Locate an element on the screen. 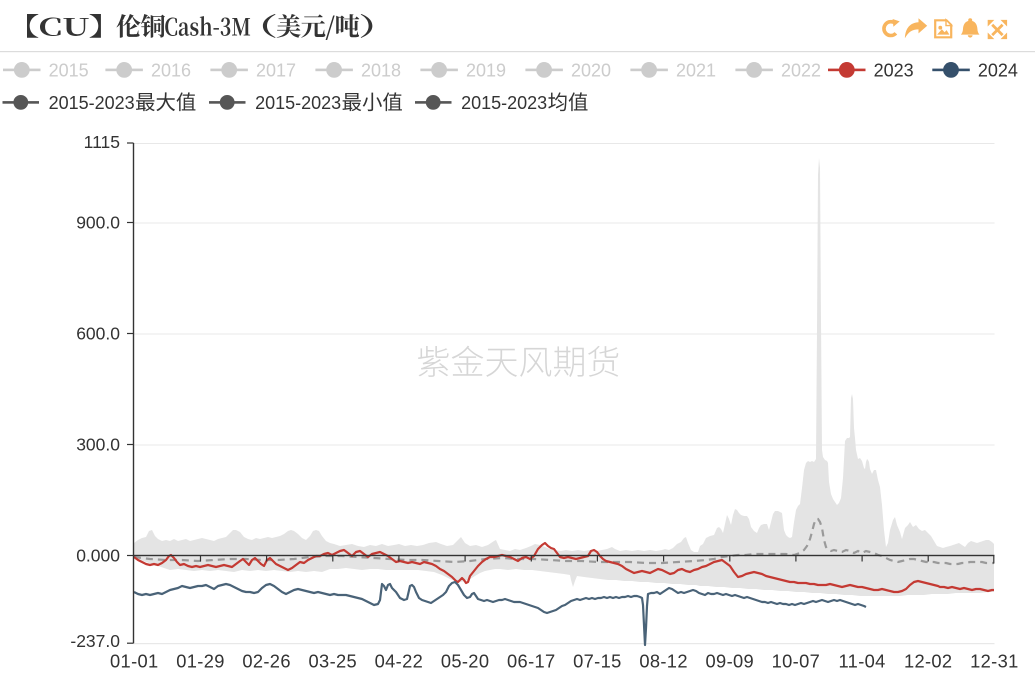 The height and width of the screenshot is (682, 1035). svg-text: 2015 is located at coordinates (69, 70).